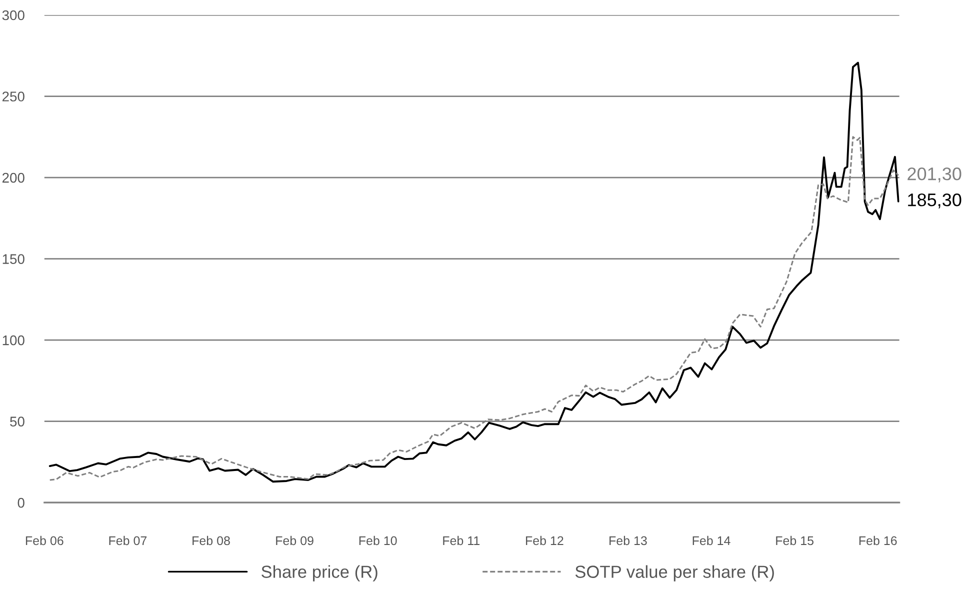 The width and height of the screenshot is (978, 601). What do you see at coordinates (935, 174) in the screenshot?
I see `annotation: 201,30` at bounding box center [935, 174].